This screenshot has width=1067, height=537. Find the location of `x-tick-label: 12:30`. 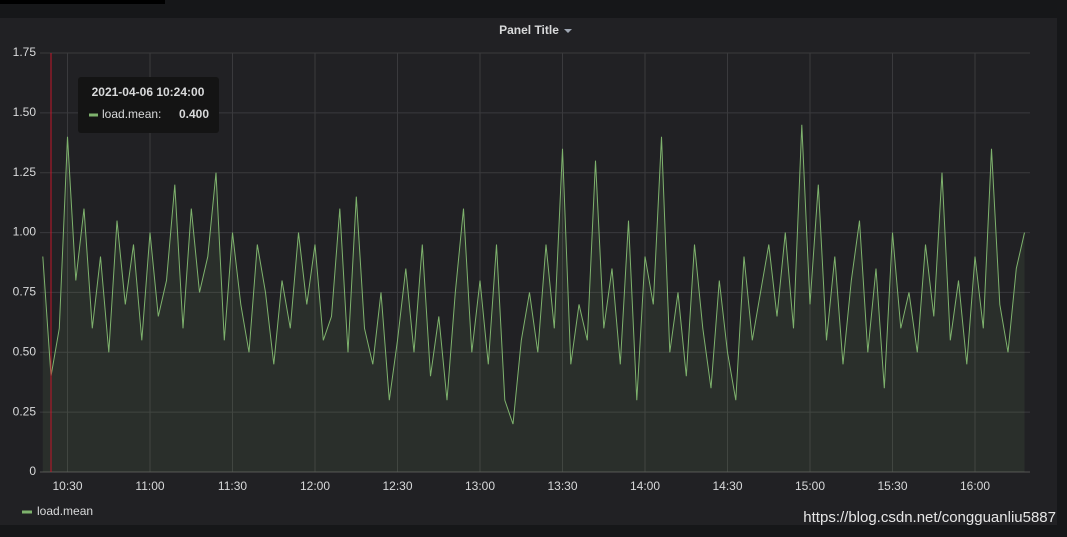

x-tick-label: 12:30 is located at coordinates (397, 486).